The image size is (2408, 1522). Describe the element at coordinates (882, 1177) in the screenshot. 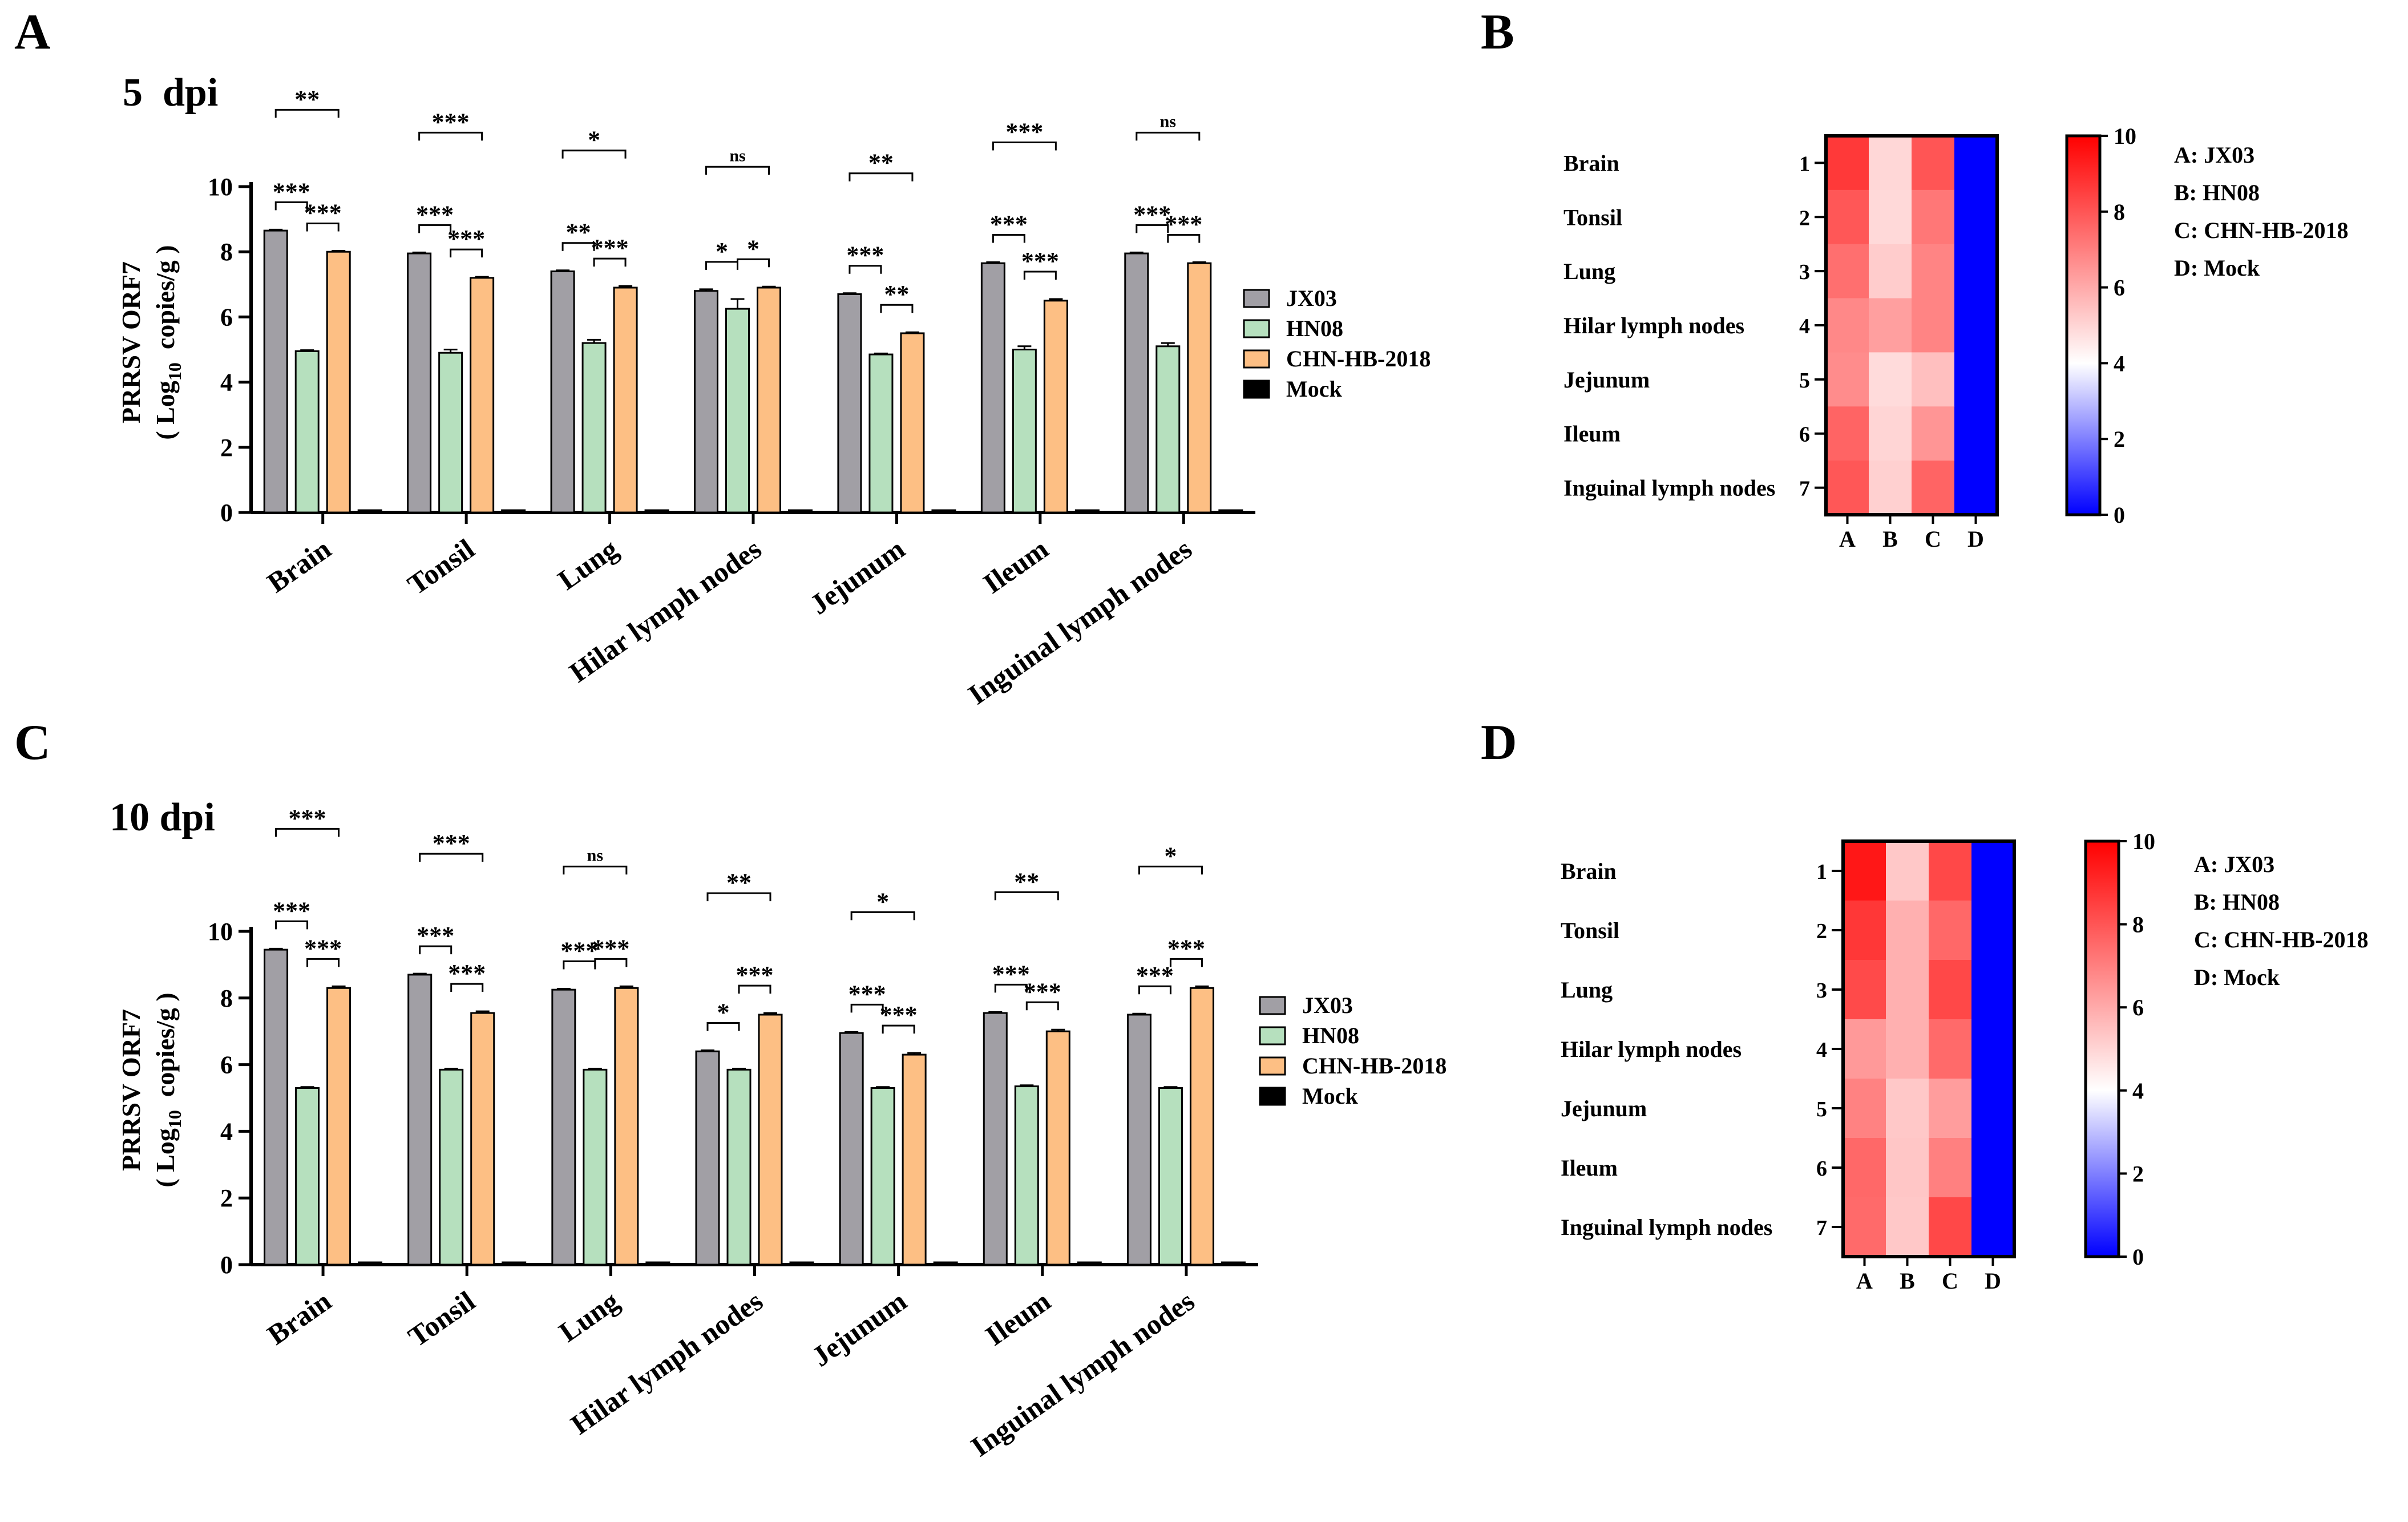

I see `bar-hn08-jejunum` at that location.